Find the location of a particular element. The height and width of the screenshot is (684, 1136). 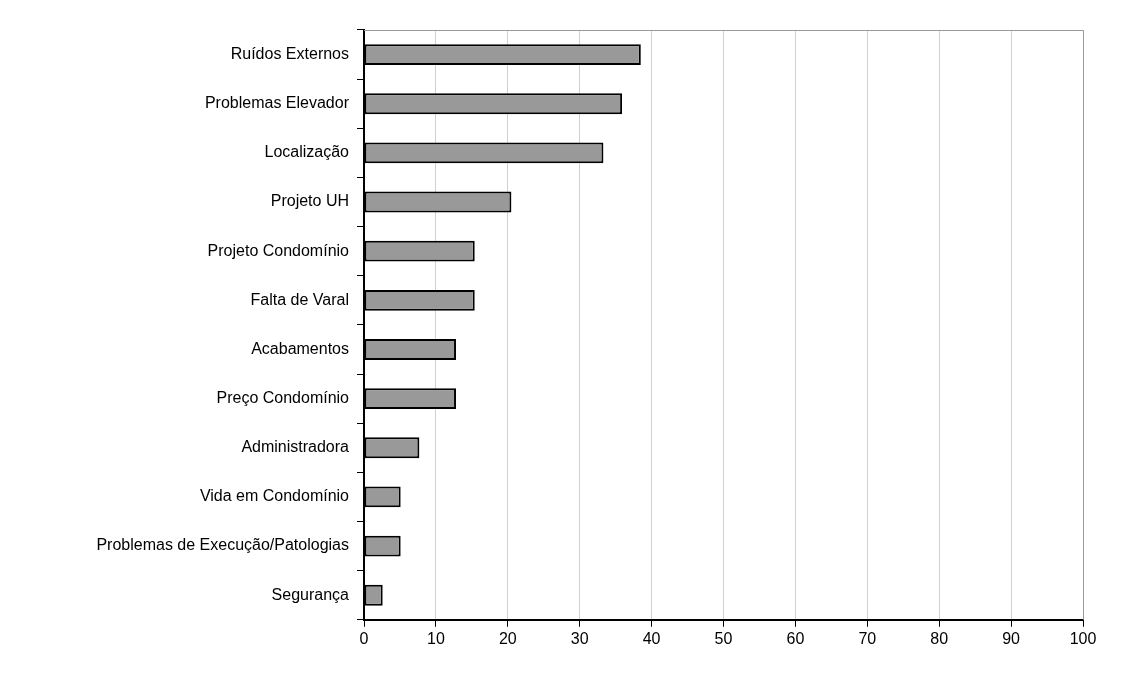

x-tick-label: 40 is located at coordinates (651, 638).